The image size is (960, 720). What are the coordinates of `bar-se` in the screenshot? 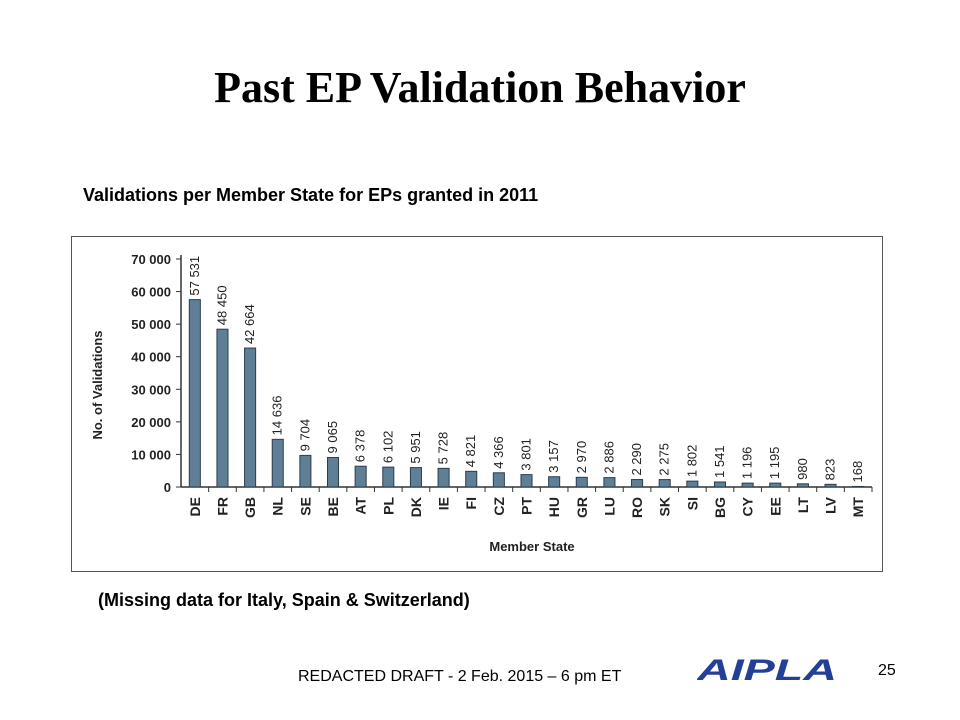 It's located at (305, 471).